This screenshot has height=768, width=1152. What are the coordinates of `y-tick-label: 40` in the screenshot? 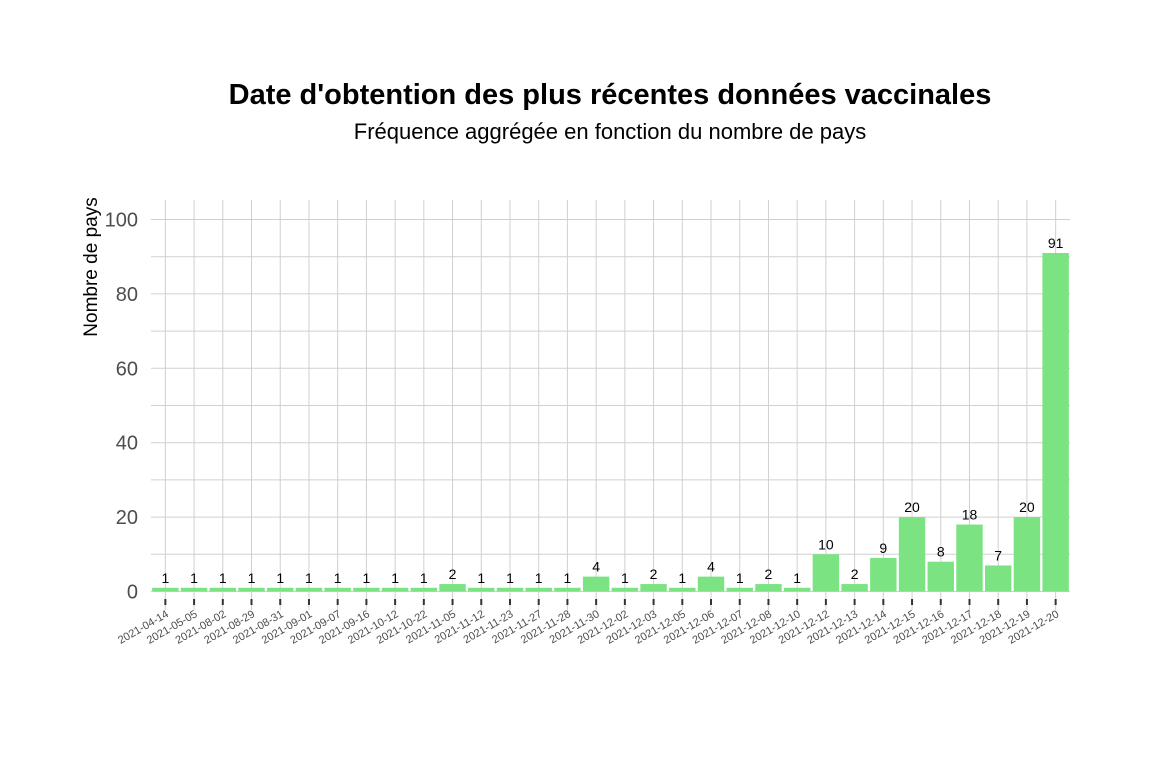 It's located at (127, 444).